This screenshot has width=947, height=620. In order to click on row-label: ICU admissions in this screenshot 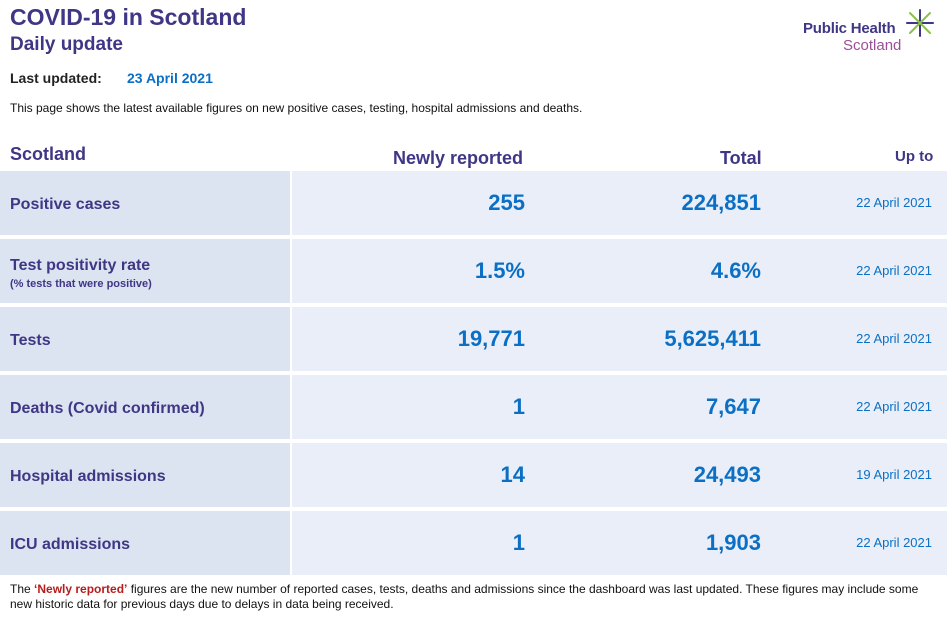, I will do `click(70, 544)`.